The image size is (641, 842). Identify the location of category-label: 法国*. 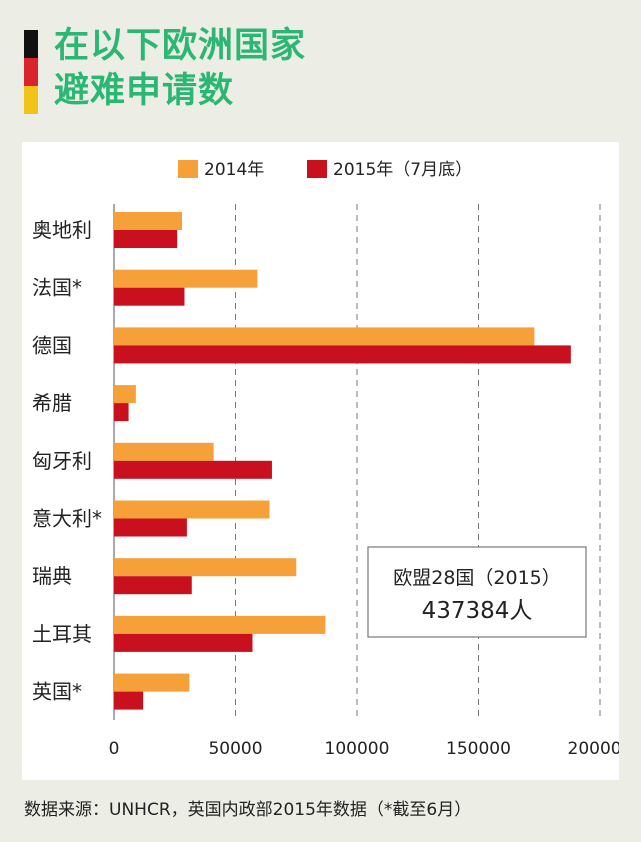
(57, 288).